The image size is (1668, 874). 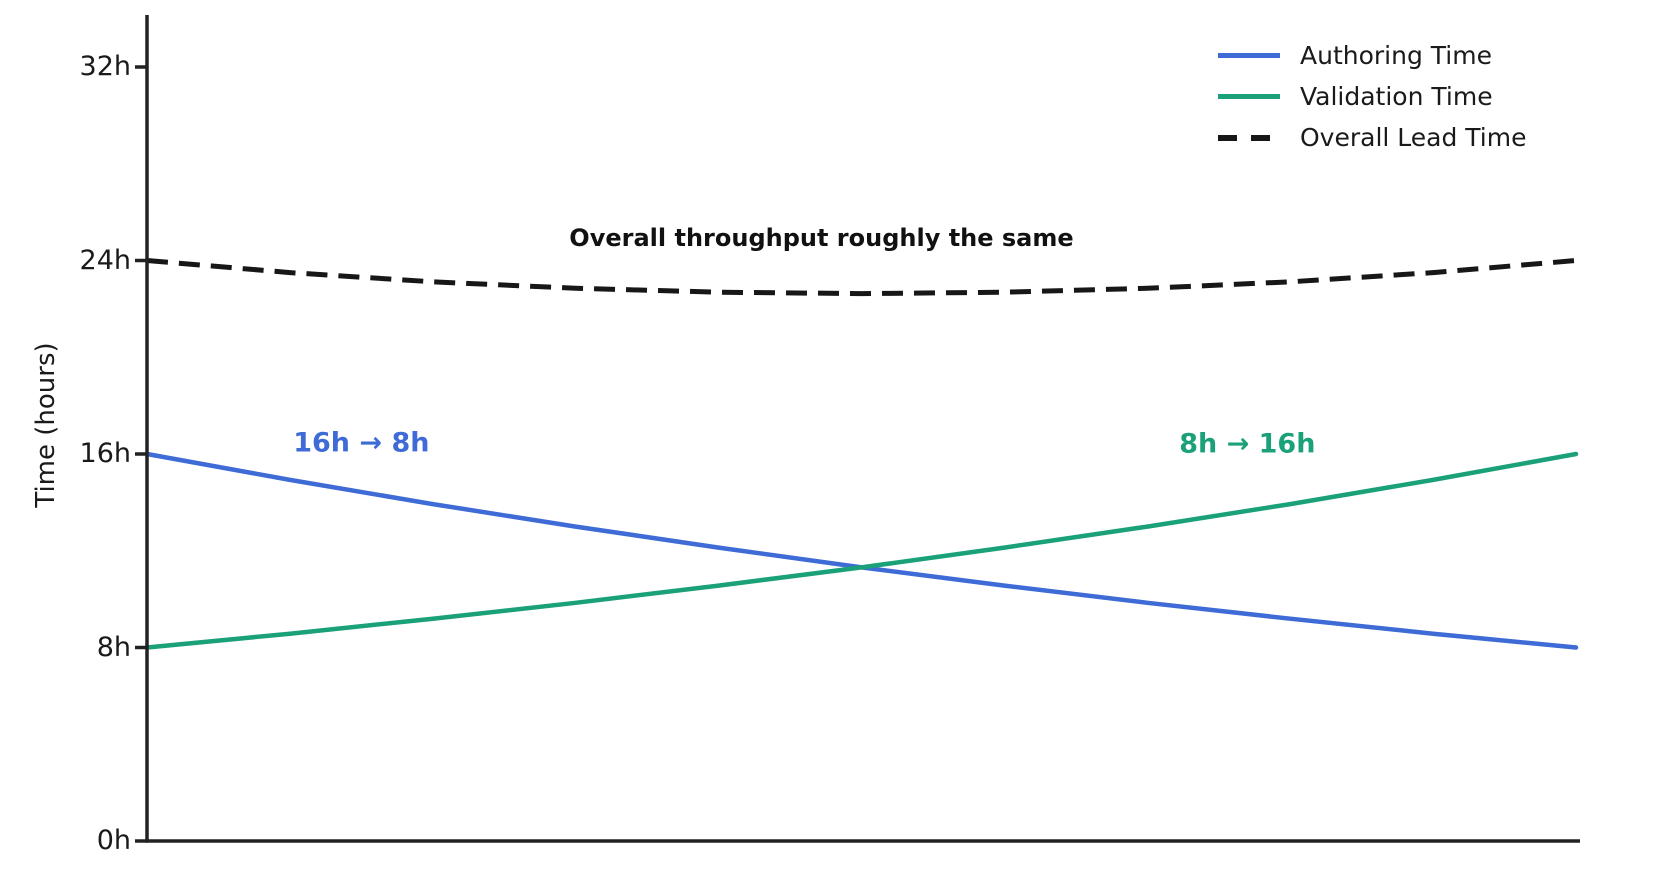 What do you see at coordinates (1249, 137) in the screenshot?
I see `overall-lead-time-swatch-icon` at bounding box center [1249, 137].